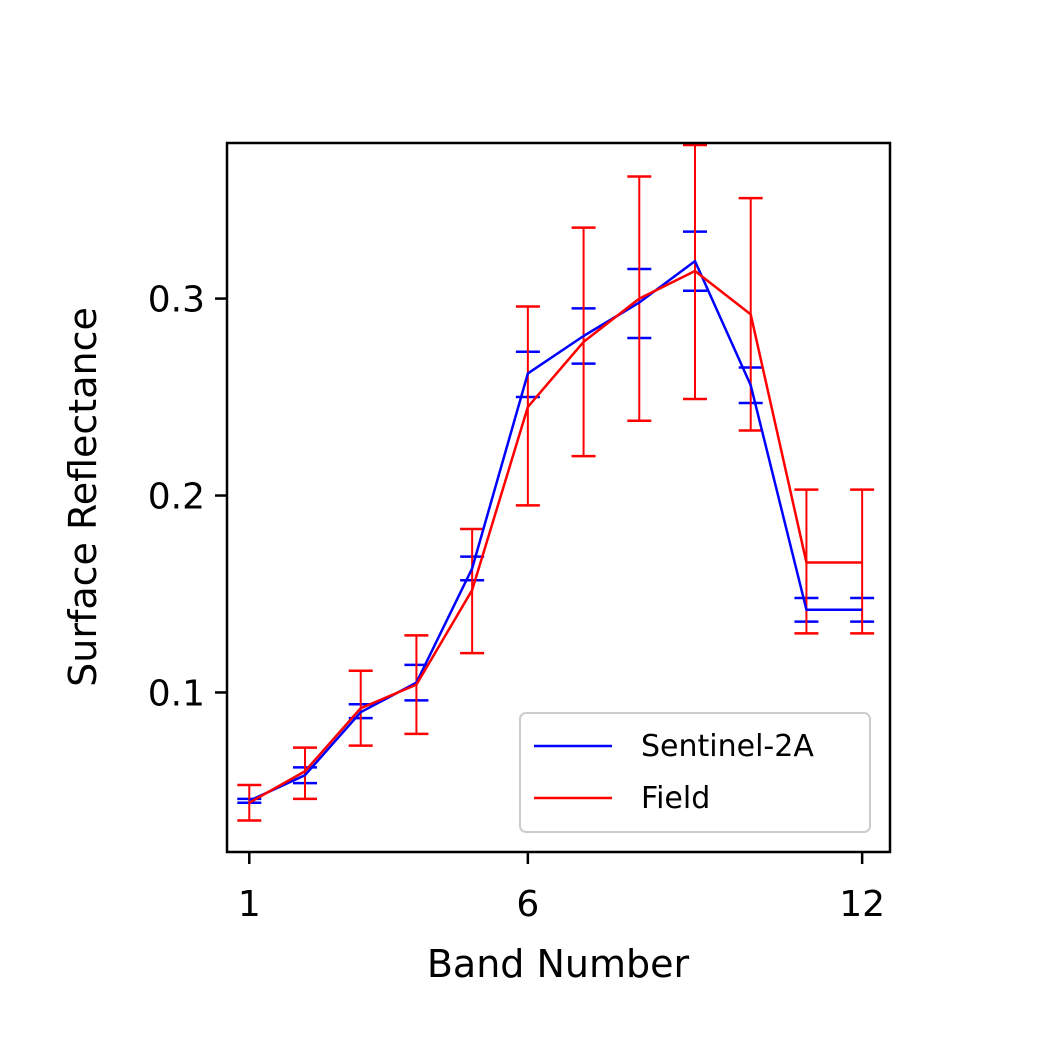 This screenshot has height=1050, width=1050. I want to click on x-tick-label-12: 12, so click(862, 904).